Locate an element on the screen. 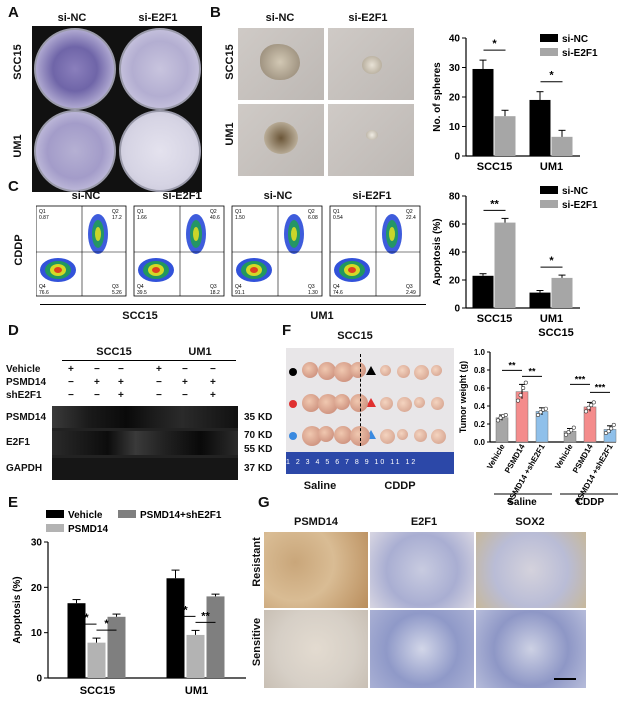 The image size is (622, 706). group-divider is located at coordinates (360, 400).